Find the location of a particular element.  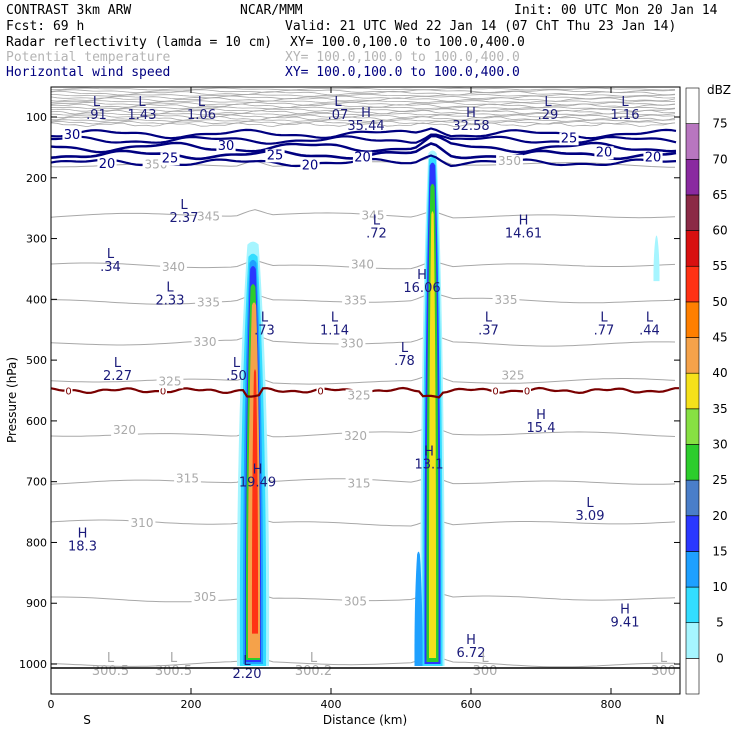

y-tick-label: 400 is located at coordinates (36, 299).